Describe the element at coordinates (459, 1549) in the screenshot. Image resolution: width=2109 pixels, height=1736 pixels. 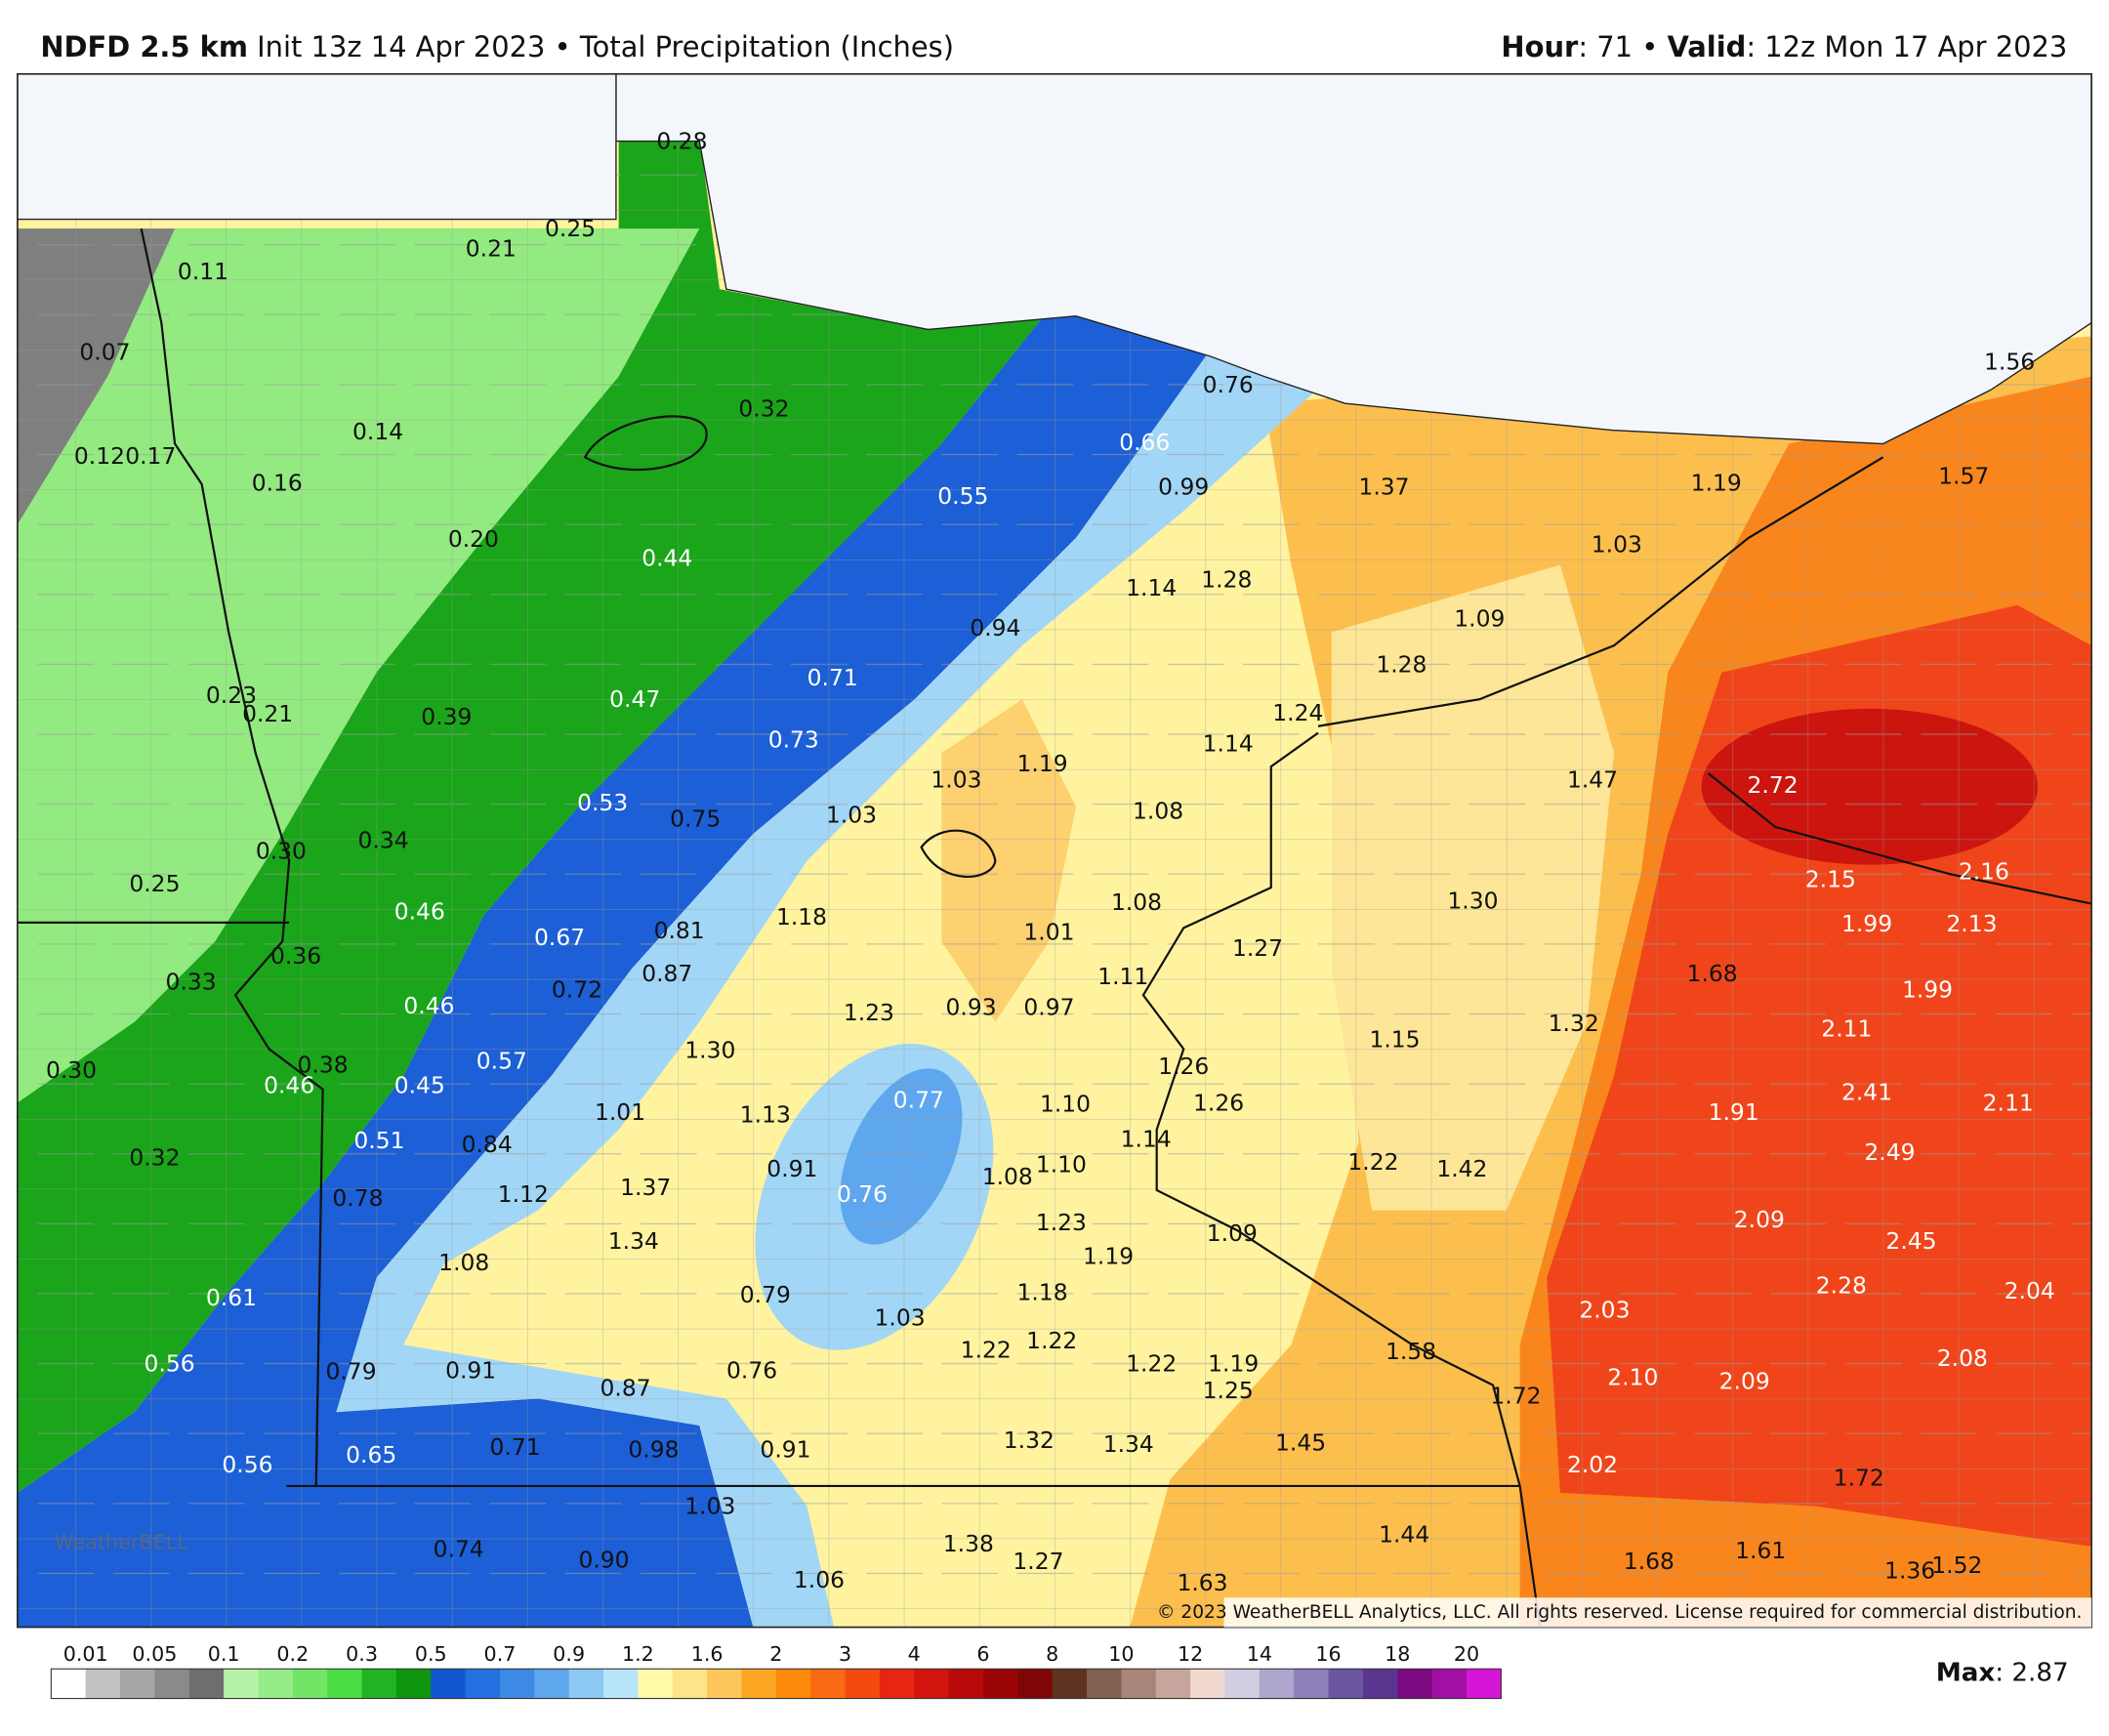
I see `value-label: 0.74` at that location.